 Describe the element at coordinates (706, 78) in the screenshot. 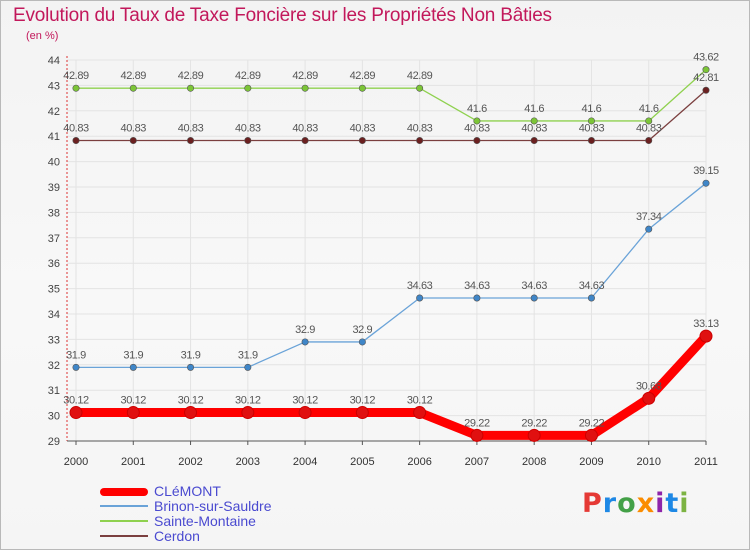

I see `data-label: 42.81` at that location.